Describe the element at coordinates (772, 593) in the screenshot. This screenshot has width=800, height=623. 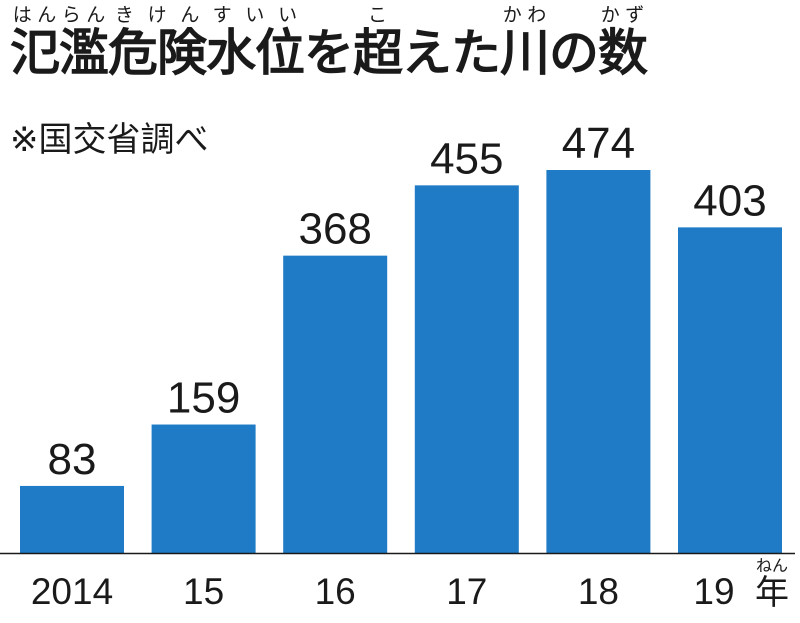
I see `unit-label: 年` at that location.